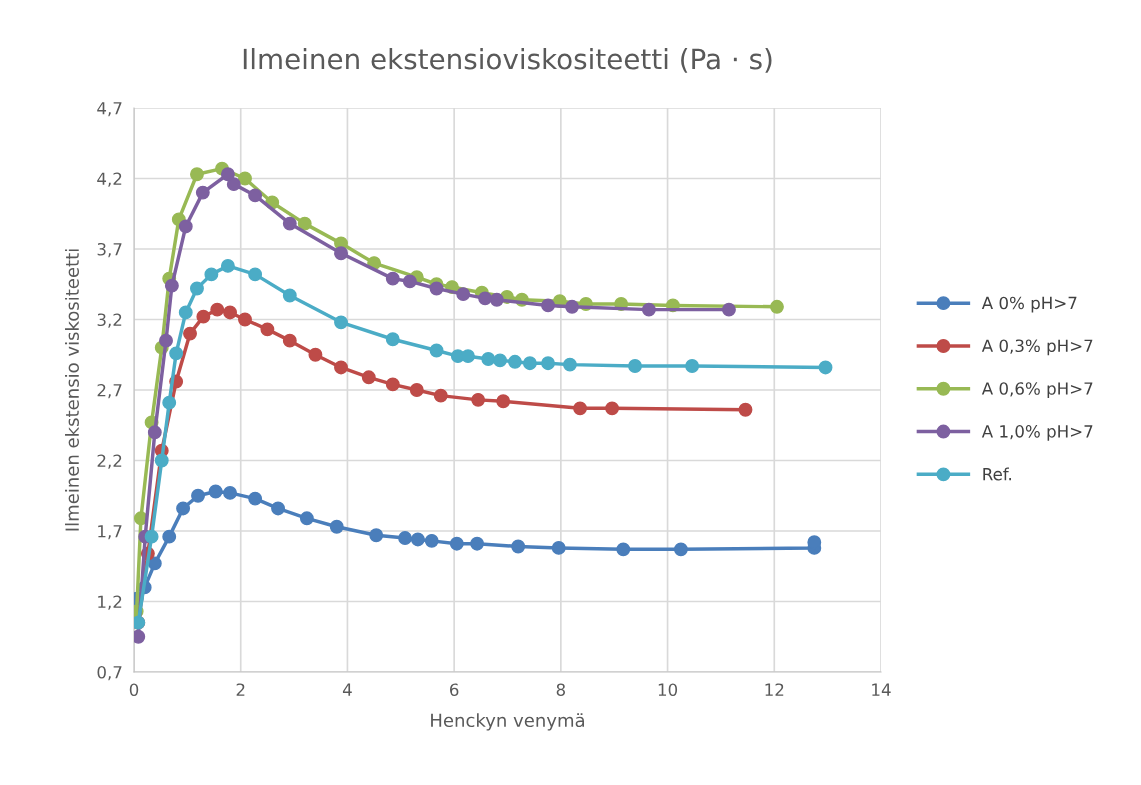  What do you see at coordinates (1037, 347) in the screenshot?
I see `legend-label: A 0,3% pH>7` at bounding box center [1037, 347].